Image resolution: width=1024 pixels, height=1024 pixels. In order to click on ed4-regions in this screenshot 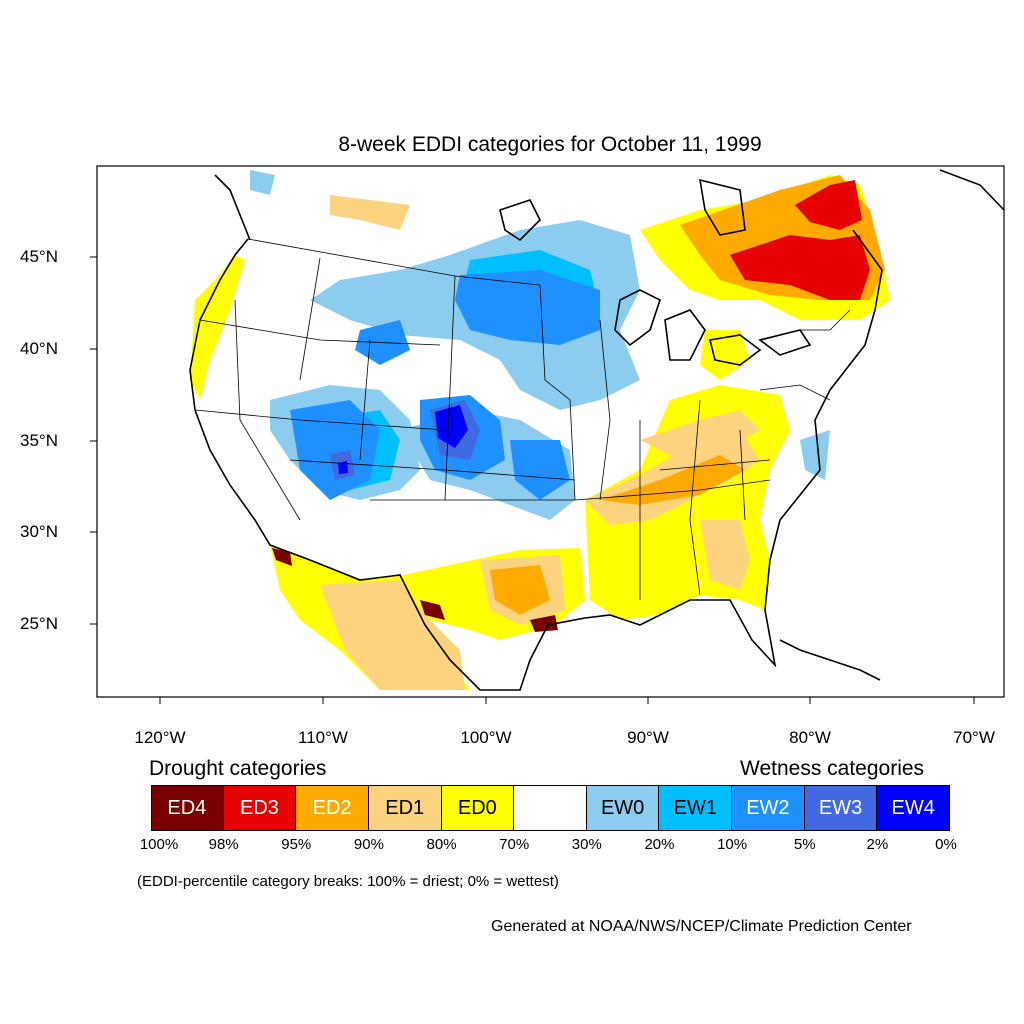, I will do `click(415, 590)`.